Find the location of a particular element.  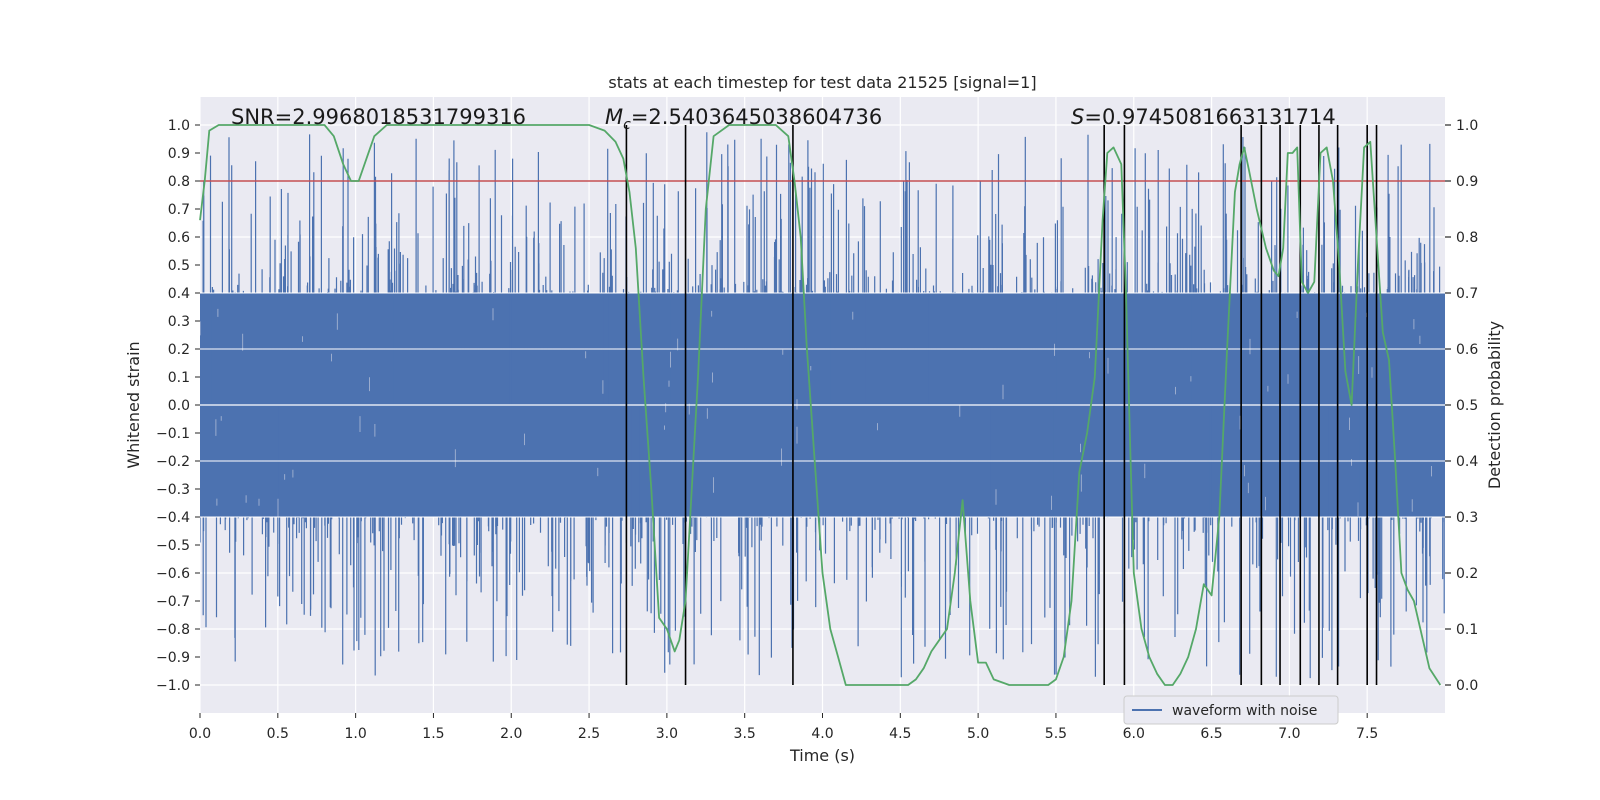

left-tick-label: 0.7 is located at coordinates (179, 210).